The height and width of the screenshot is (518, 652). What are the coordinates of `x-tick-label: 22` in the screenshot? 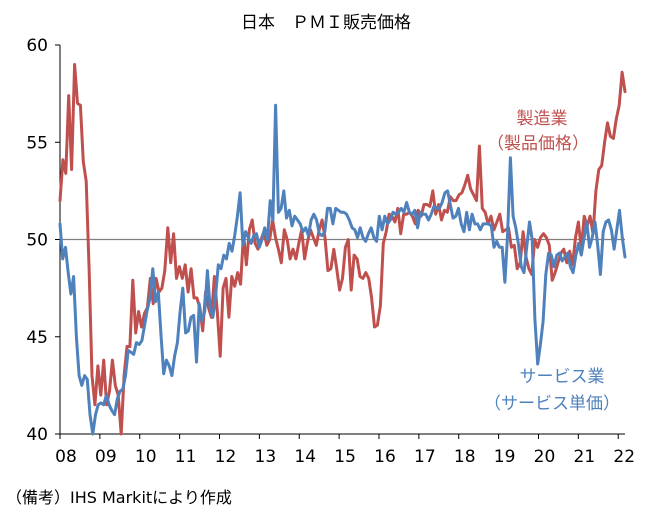 It's located at (624, 457).